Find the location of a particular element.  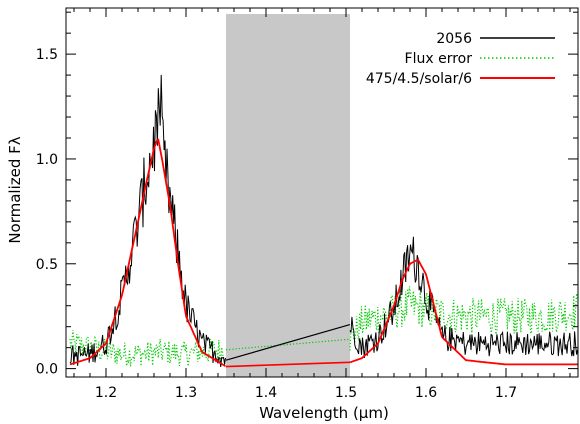

x-tick-label: 1.5 is located at coordinates (346, 393).